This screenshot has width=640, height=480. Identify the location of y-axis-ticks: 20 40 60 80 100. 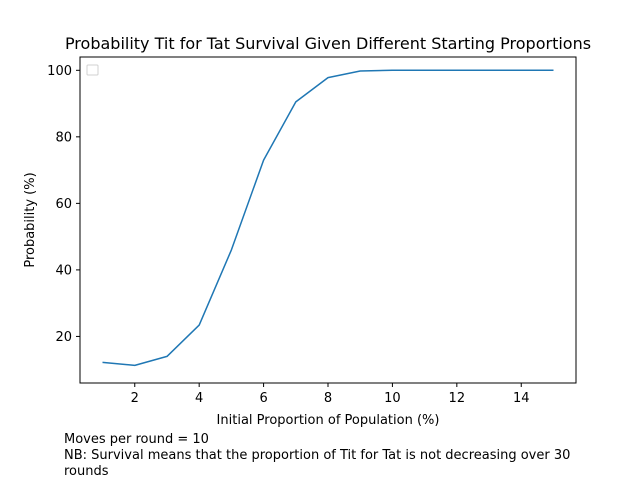
(63, 204).